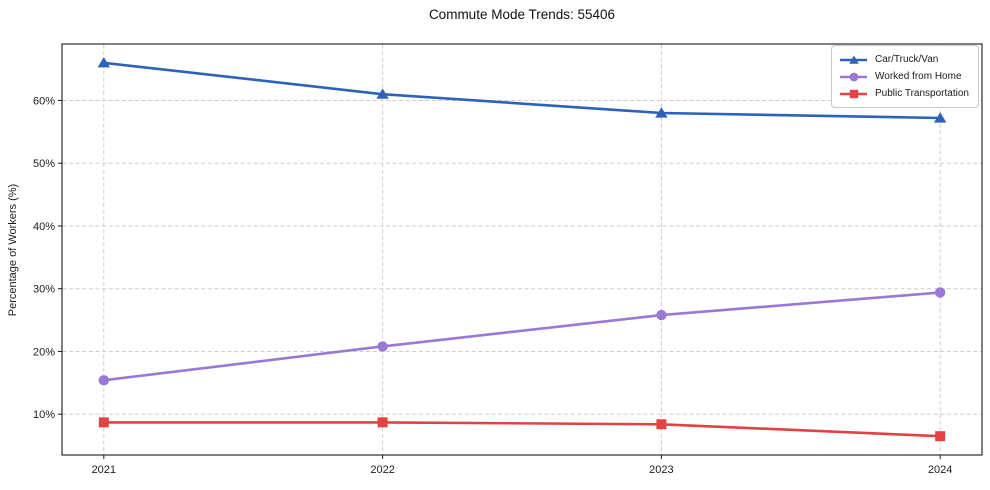  Describe the element at coordinates (44, 290) in the screenshot. I see `y-tick-label: 30%` at that location.